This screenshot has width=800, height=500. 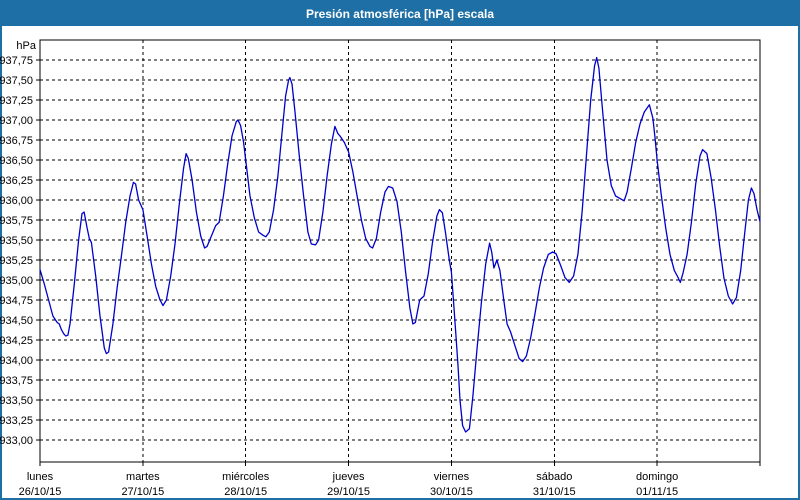 I want to click on y-tick-label: 935,00, so click(x=16, y=281).